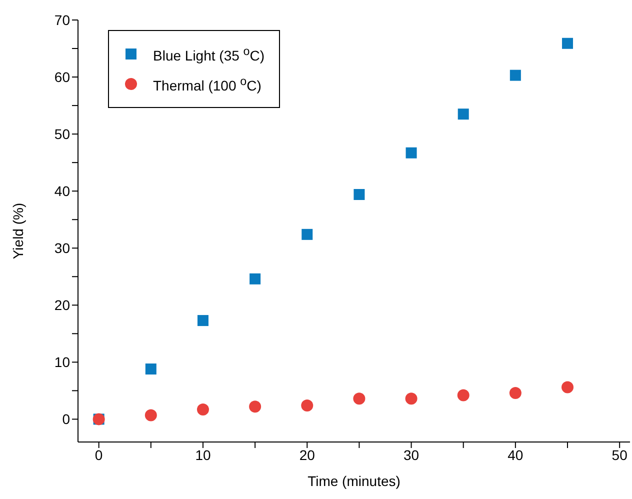  What do you see at coordinates (66, 419) in the screenshot?
I see `y-tick-label: 0` at bounding box center [66, 419].